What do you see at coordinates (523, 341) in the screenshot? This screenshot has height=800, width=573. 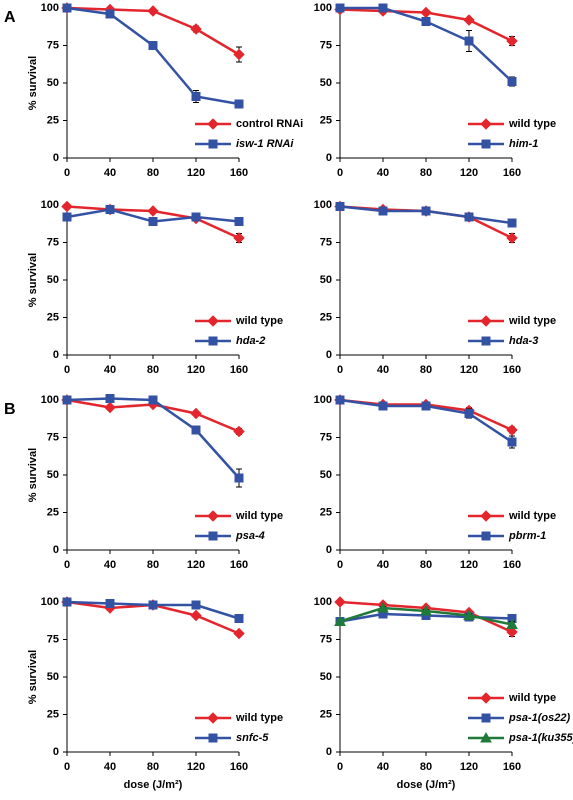 I see `legend-label: hda-3` at bounding box center [523, 341].